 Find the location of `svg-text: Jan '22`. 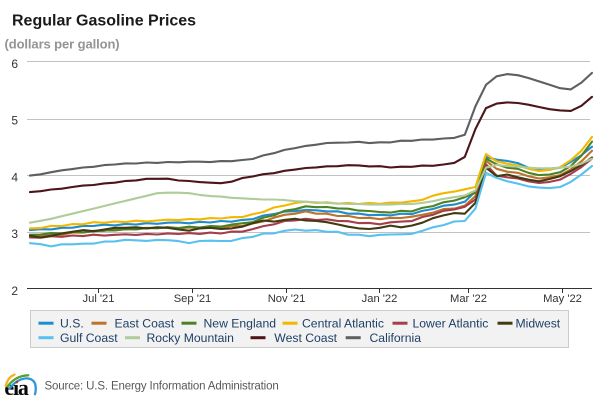

svg-text: Jan '22 is located at coordinates (380, 299).